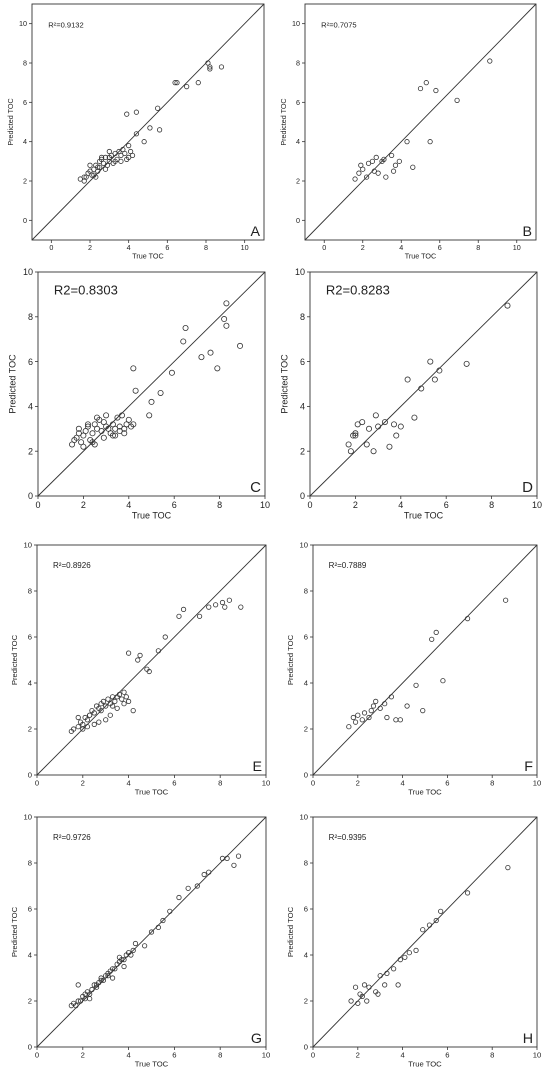 The image size is (550, 1082). What do you see at coordinates (174, 1055) in the screenshot?
I see `x-tick-label: 6` at bounding box center [174, 1055].